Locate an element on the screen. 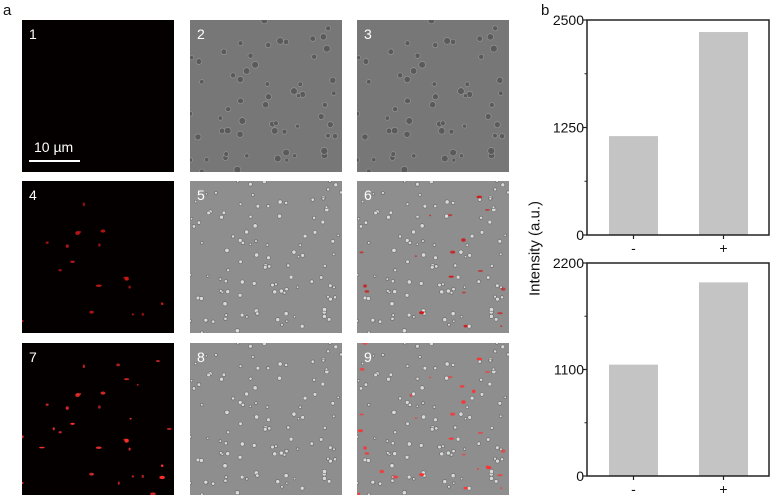 This screenshot has height=499, width=772. panel-number: 2 is located at coordinates (201, 34).